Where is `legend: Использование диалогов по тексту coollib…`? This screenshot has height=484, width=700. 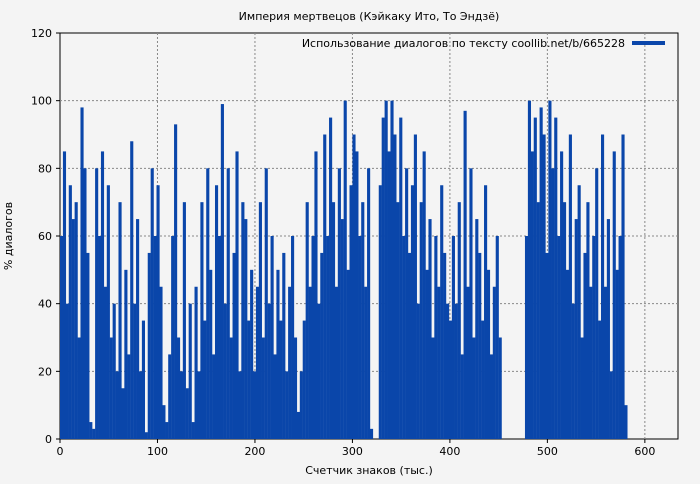
legend: Использование диалогов по тексту coollib… is located at coordinates (483, 43).